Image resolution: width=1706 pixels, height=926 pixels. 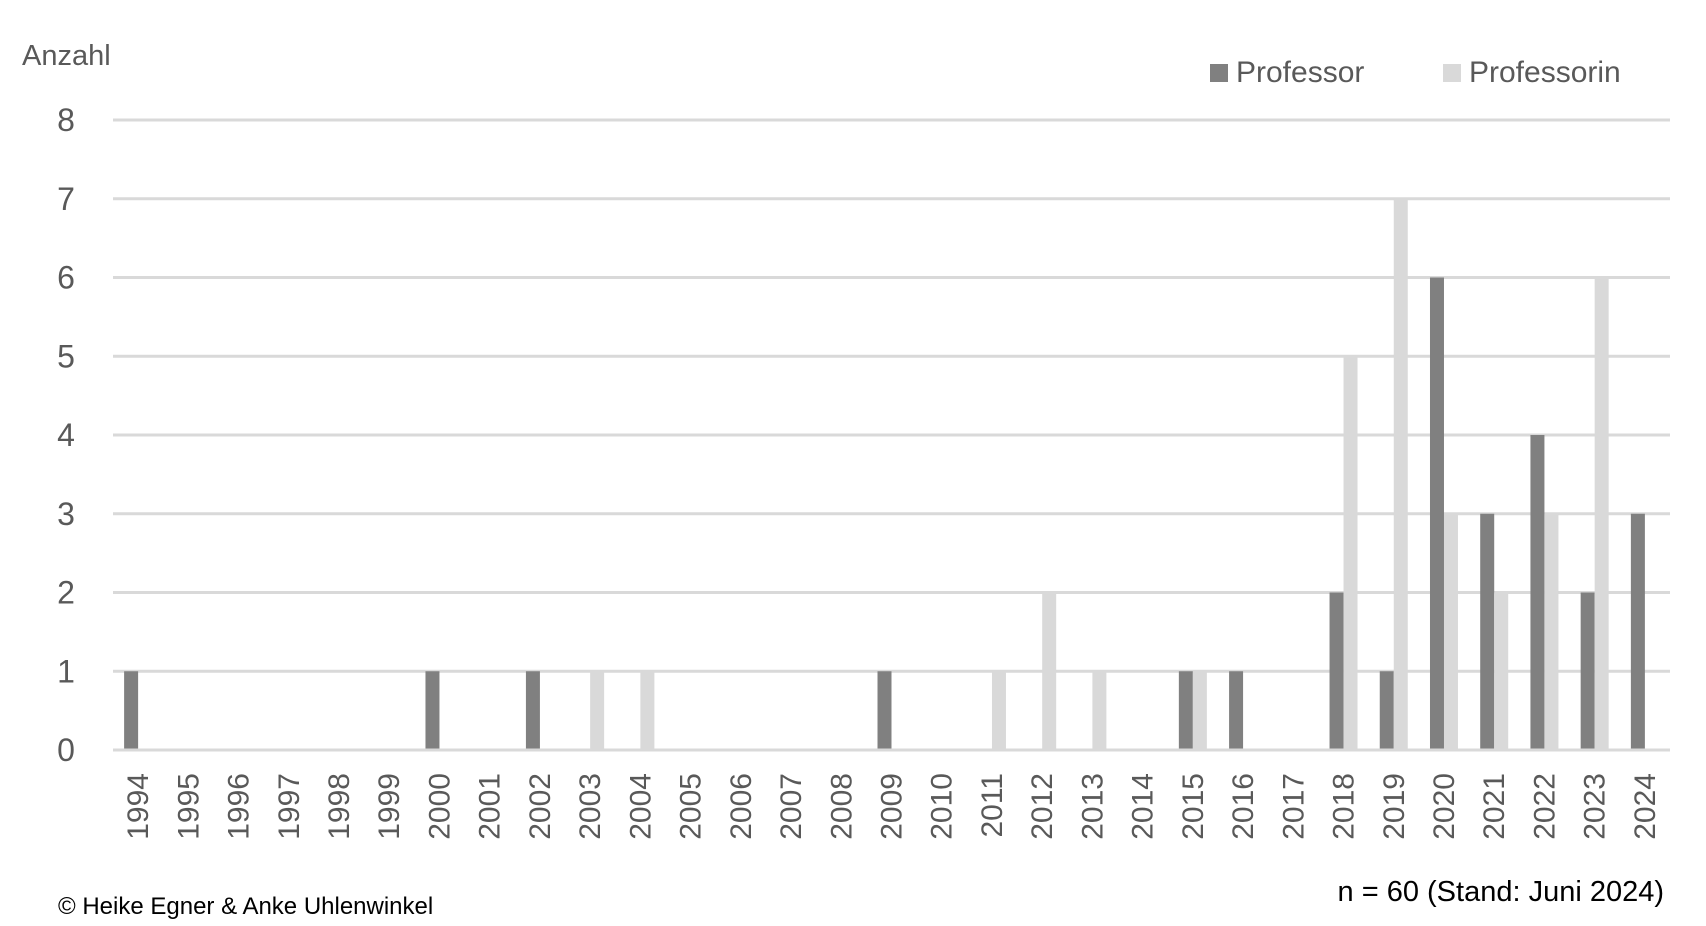 What do you see at coordinates (1099, 710) in the screenshot?
I see `bar-professorin-2013` at bounding box center [1099, 710].